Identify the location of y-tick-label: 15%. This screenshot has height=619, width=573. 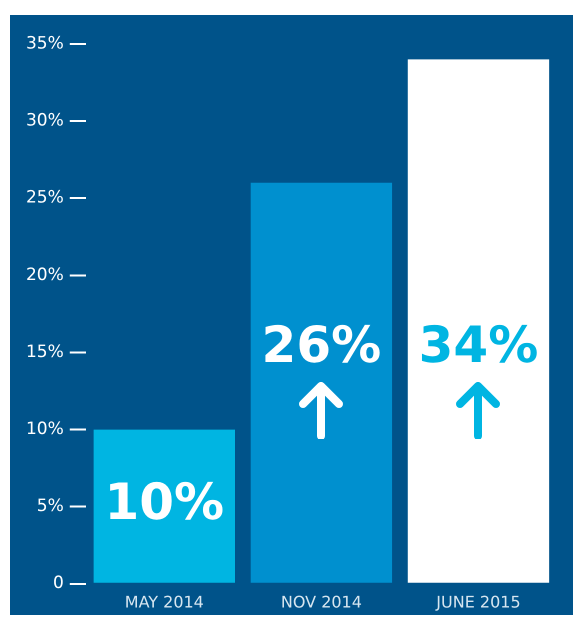
(45, 352).